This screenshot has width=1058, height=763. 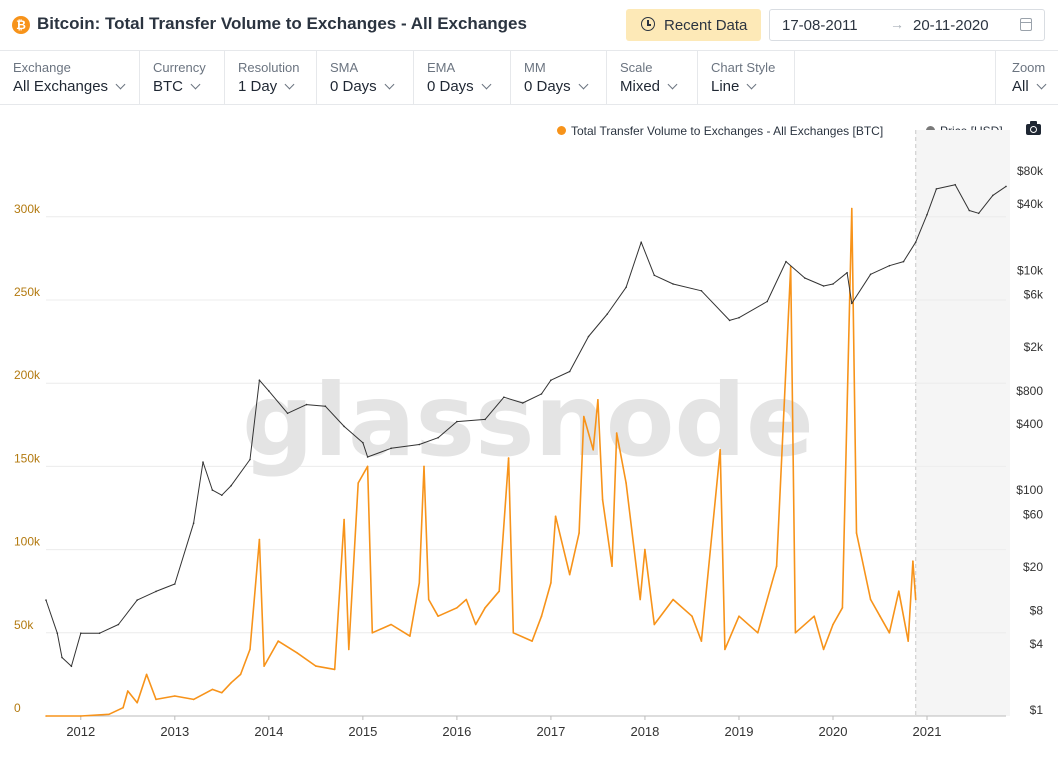 What do you see at coordinates (648, 24) in the screenshot?
I see `clock-icon` at bounding box center [648, 24].